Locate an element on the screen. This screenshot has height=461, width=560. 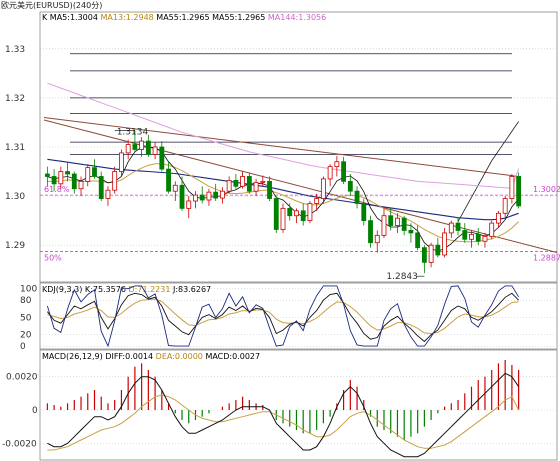
fib-618-value: 1.3002 is located at coordinates (546, 189).